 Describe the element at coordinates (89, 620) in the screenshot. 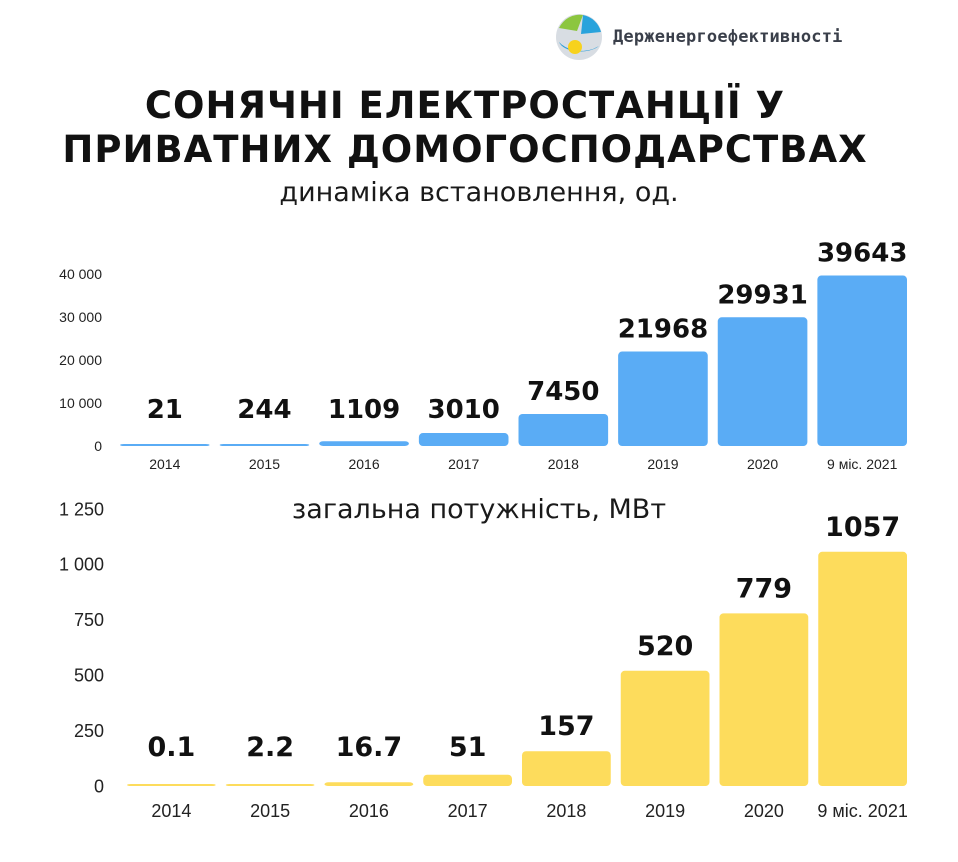

I see `chart1-ytick-label: 750` at that location.